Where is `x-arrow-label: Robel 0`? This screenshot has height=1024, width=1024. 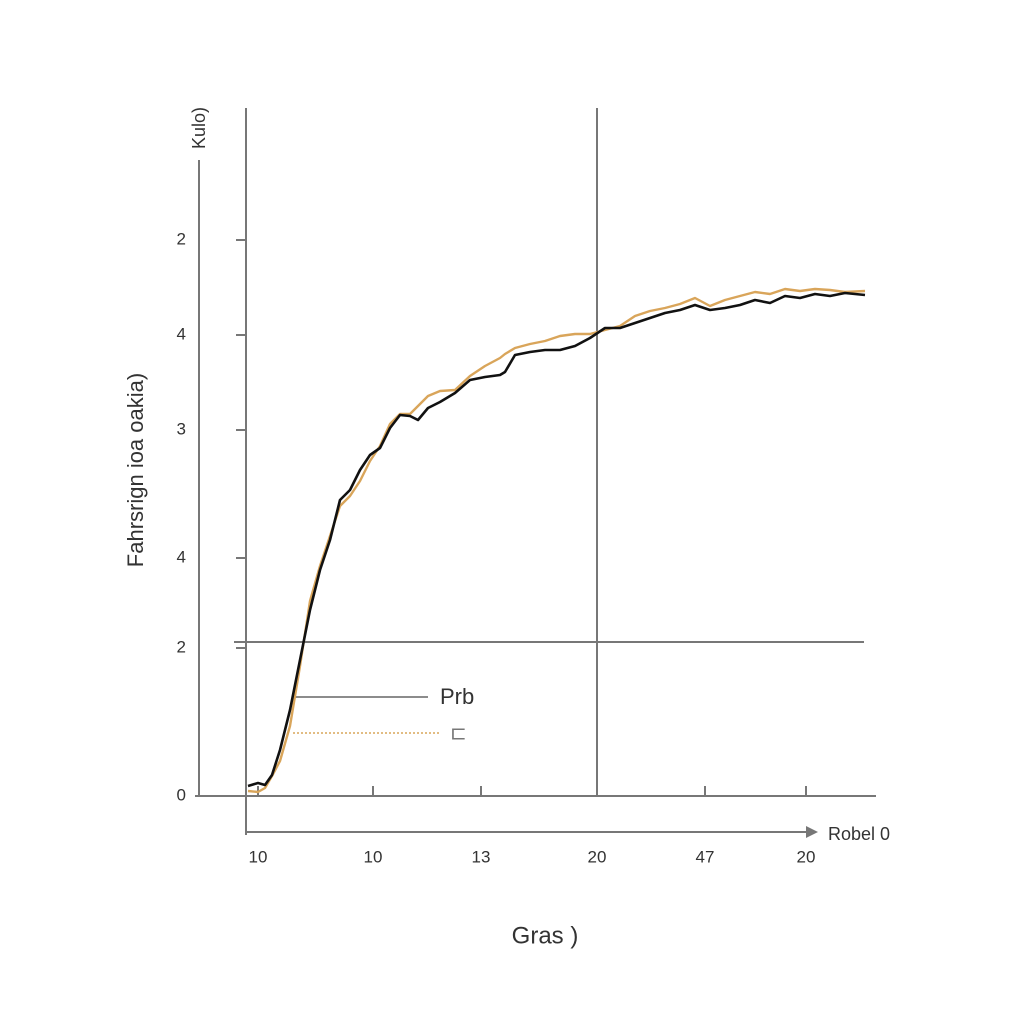
x-arrow-label: Robel 0 is located at coordinates (859, 834).